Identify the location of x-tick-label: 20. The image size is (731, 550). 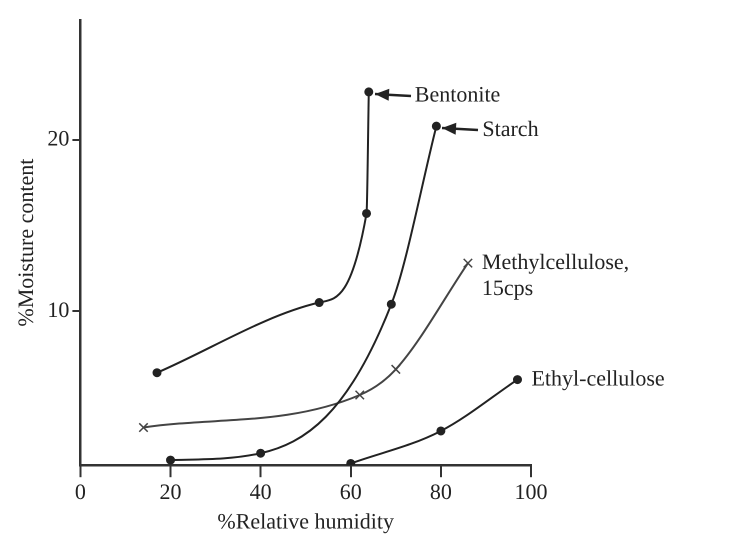
(171, 491).